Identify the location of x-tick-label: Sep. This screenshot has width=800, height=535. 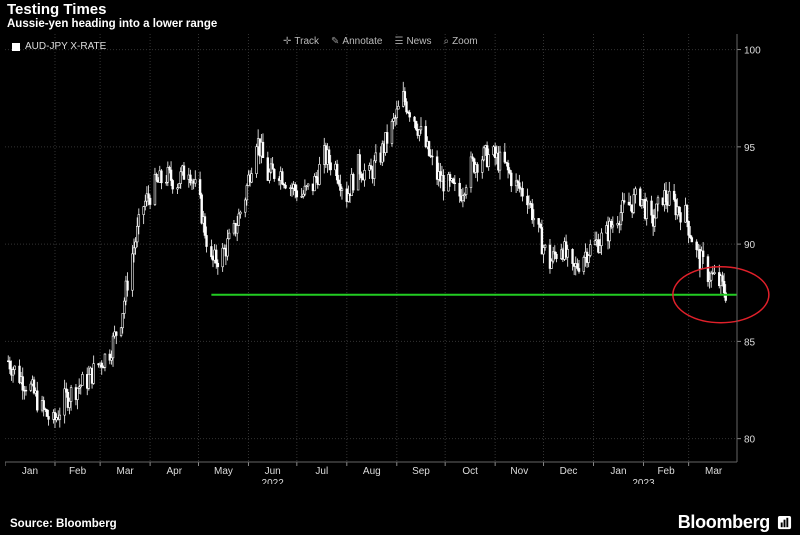
(421, 471).